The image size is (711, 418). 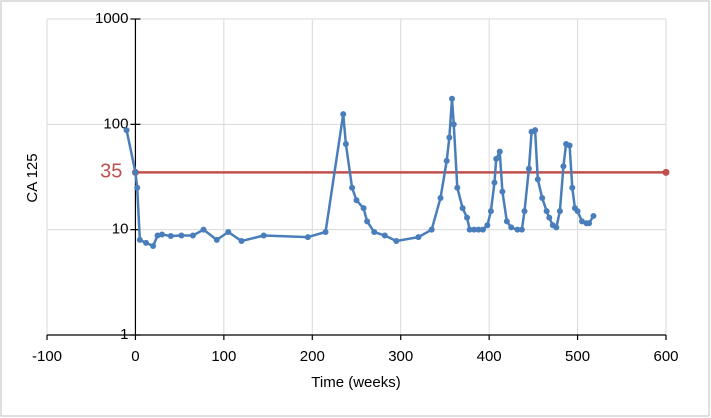 I want to click on x-tick-label: 100, so click(x=223, y=356).